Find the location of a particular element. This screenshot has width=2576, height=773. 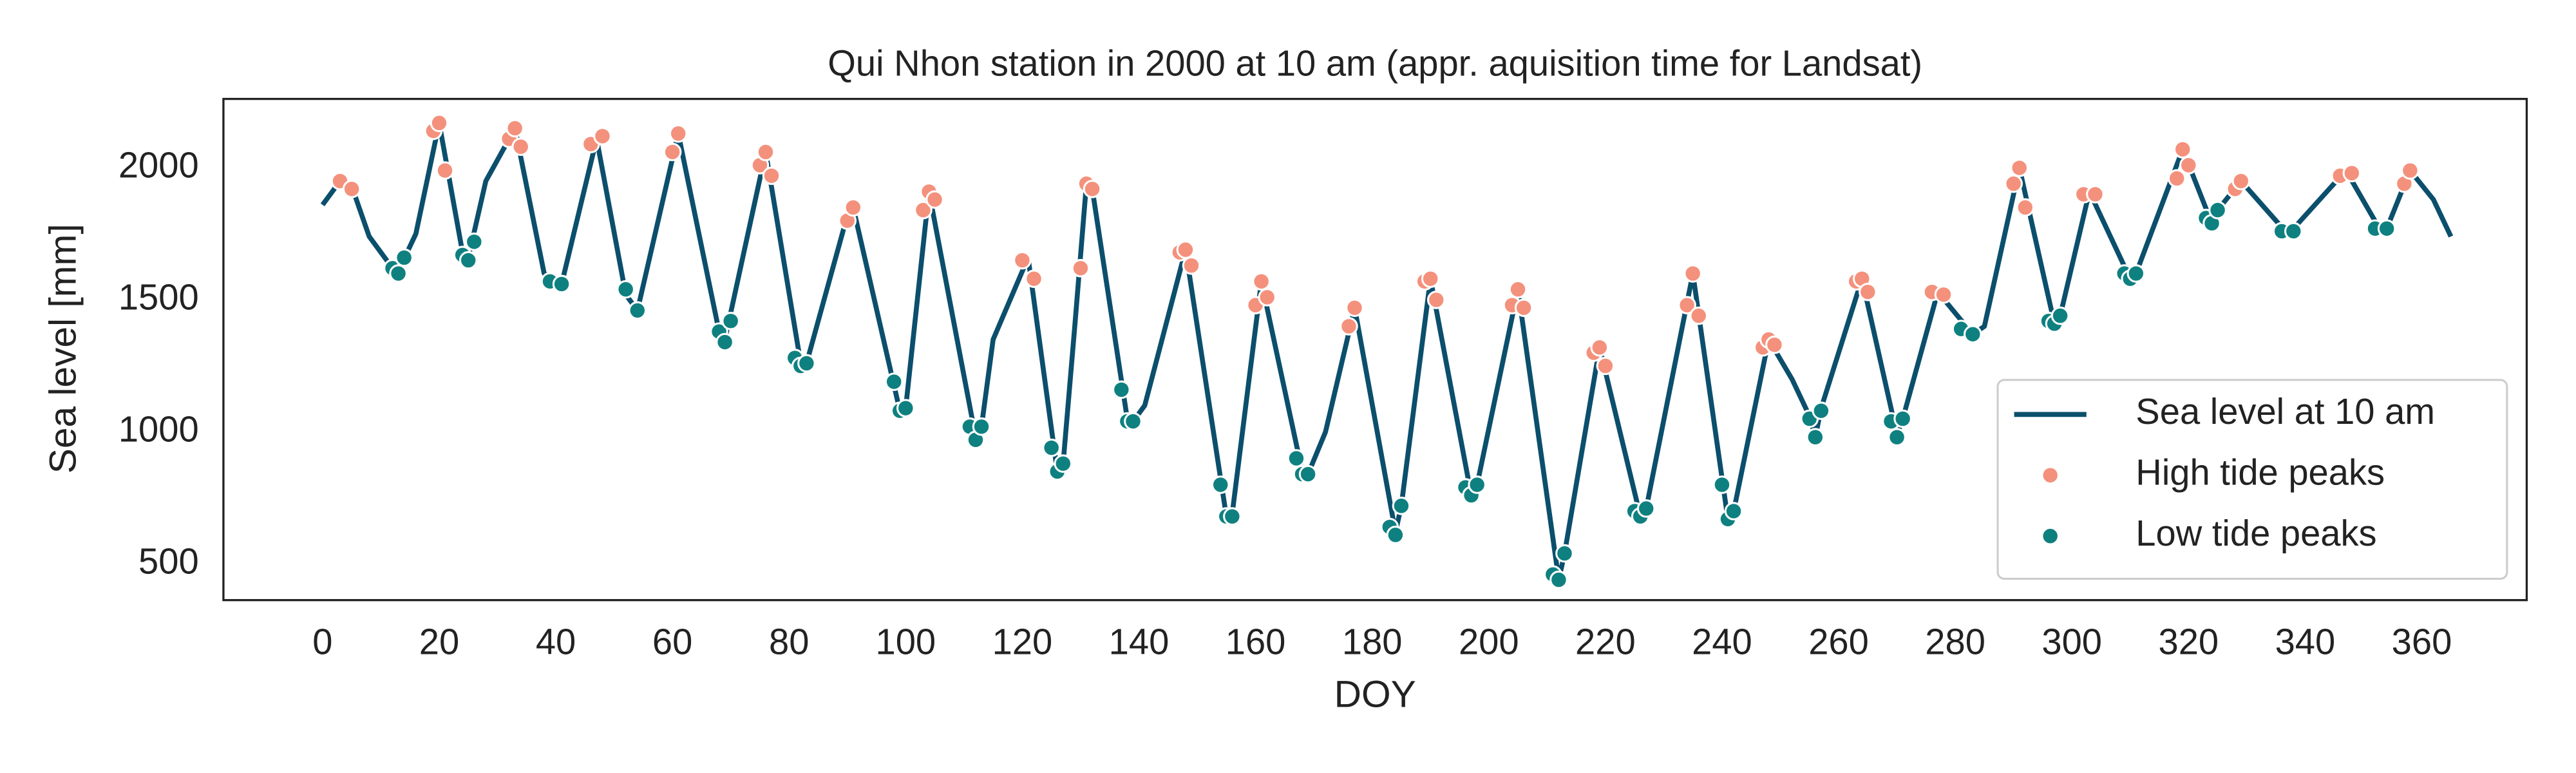

x-tick-label: 100 is located at coordinates (906, 641).